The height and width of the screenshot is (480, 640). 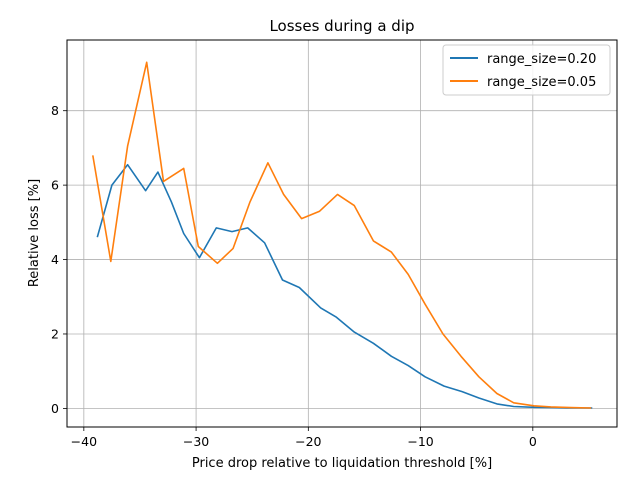 I want to click on legend: range_size=0.20 range_size=0.05, so click(x=526, y=70).